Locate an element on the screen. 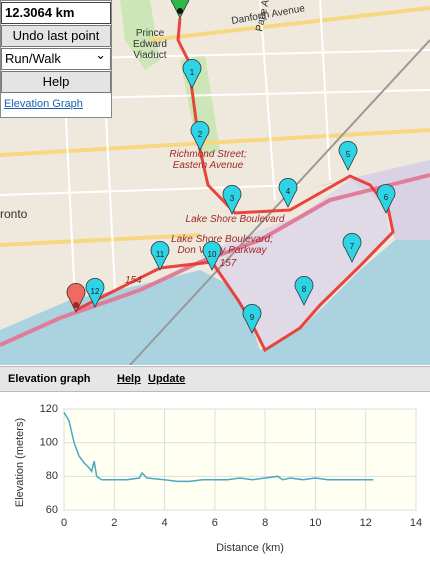 The width and height of the screenshot is (430, 565). marker-number: 7 is located at coordinates (352, 246).